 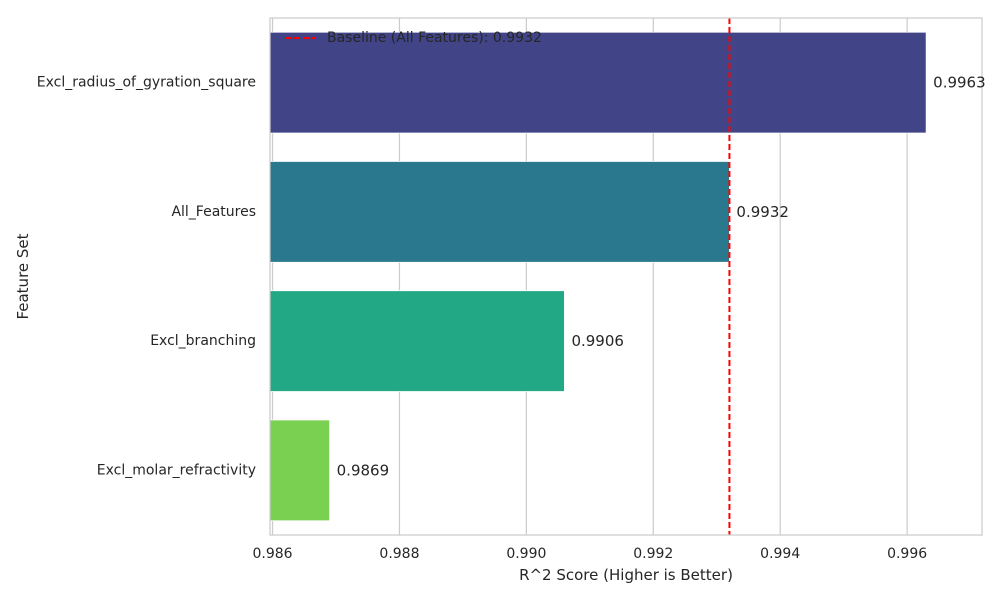 What do you see at coordinates (146, 83) in the screenshot?
I see `y-tick-label: Excl_radius_of_gyration_square` at bounding box center [146, 83].